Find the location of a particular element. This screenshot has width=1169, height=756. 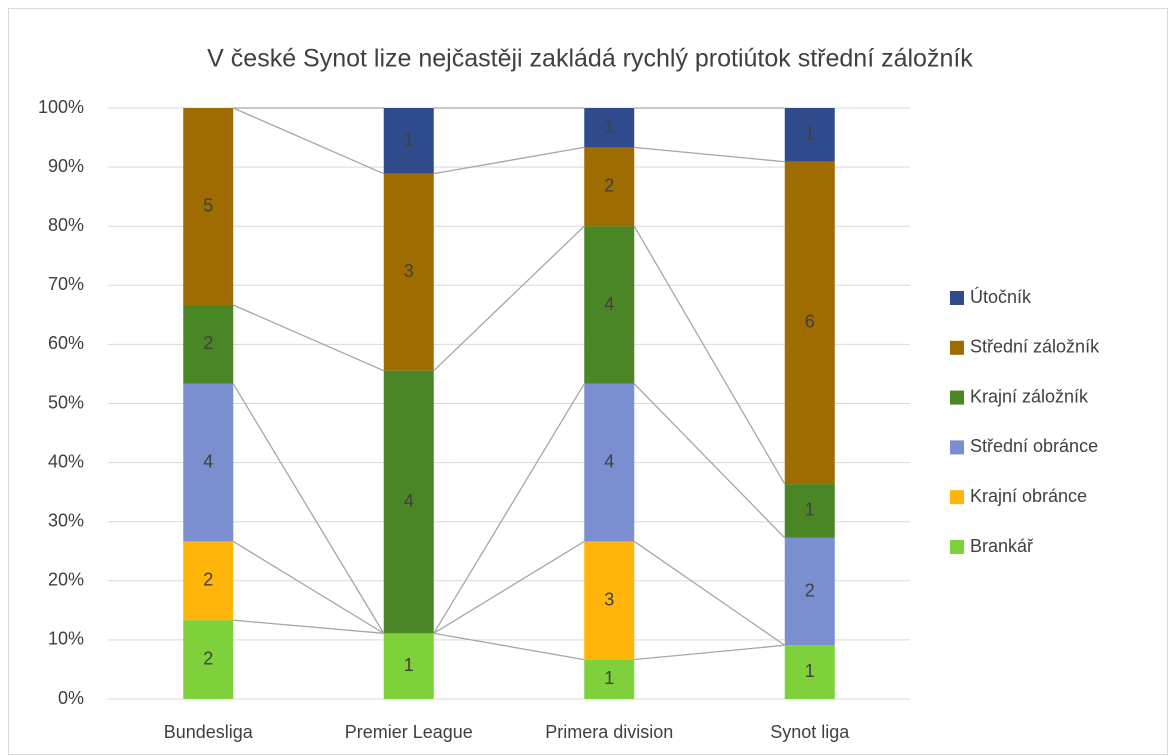

x-tick-label: Synot liga is located at coordinates (810, 732).